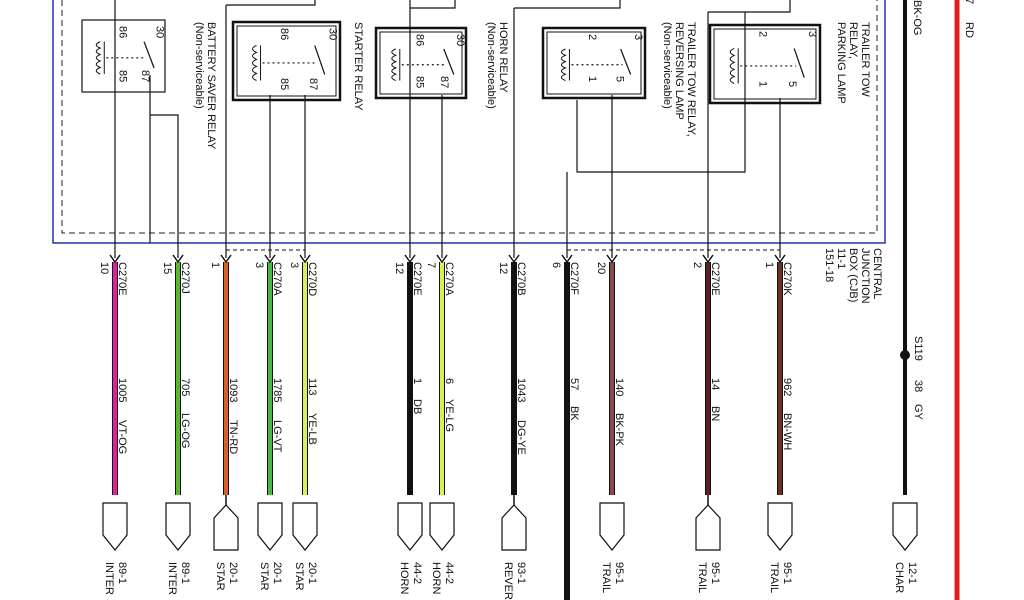 The width and height of the screenshot is (1024, 600). I want to click on circuit-number: 1005, so click(122, 390).